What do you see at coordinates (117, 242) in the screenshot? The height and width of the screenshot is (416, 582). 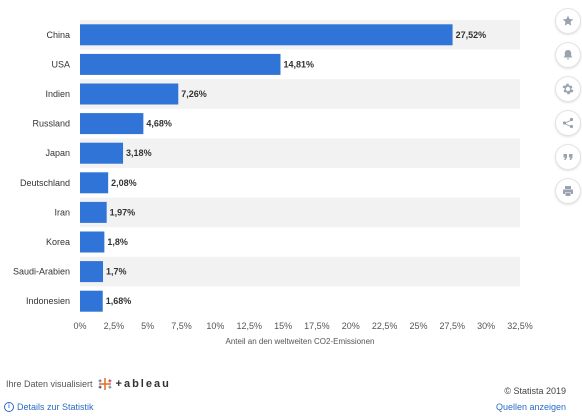 I see `value-label: 1,8%` at bounding box center [117, 242].